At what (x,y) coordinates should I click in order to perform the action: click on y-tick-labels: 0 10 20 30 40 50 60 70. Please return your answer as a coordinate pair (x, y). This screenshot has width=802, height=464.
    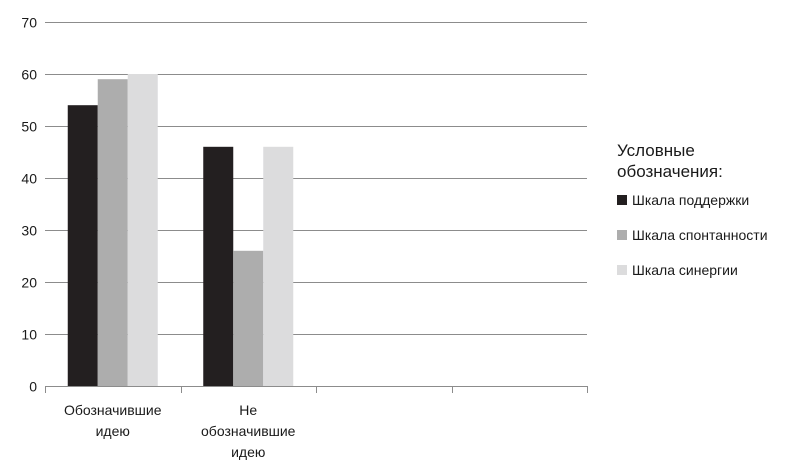
    Looking at the image, I should click on (29, 205).